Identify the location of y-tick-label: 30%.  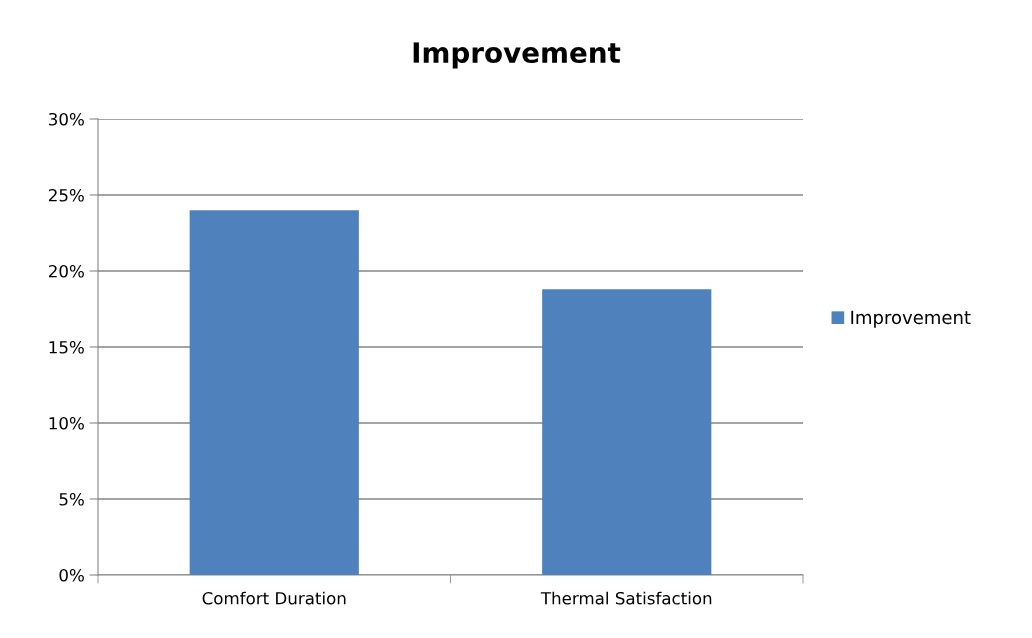
(66, 119).